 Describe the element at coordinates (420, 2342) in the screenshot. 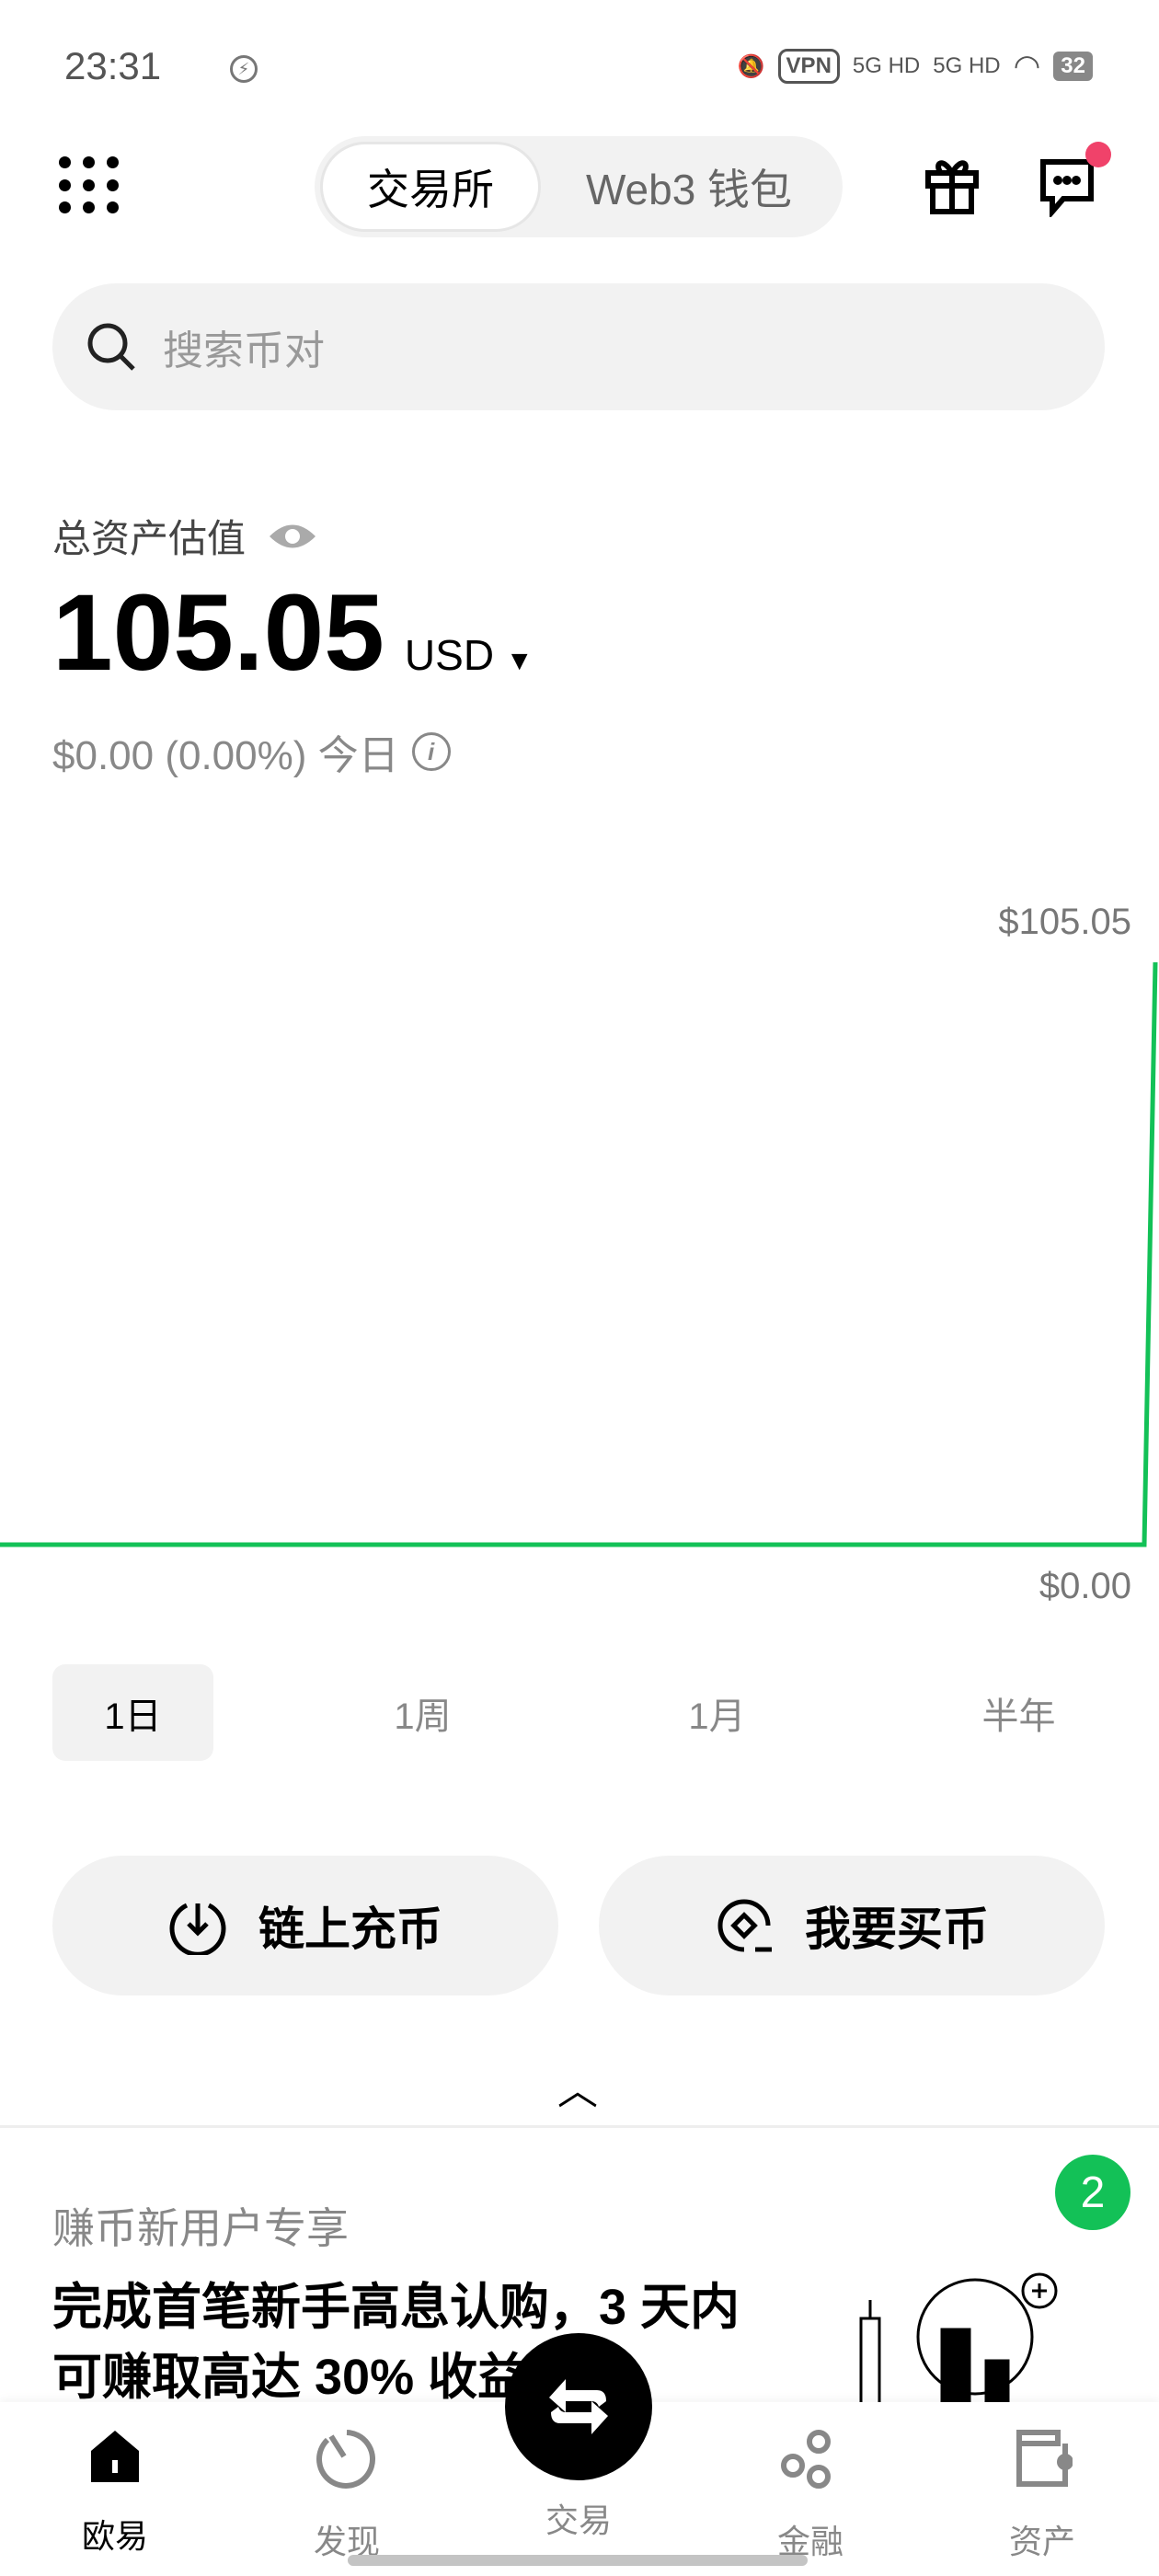

I see `promo-headline: 完成首笔新手高息认购，3 天内 可赚取高达 30% 收益` at that location.